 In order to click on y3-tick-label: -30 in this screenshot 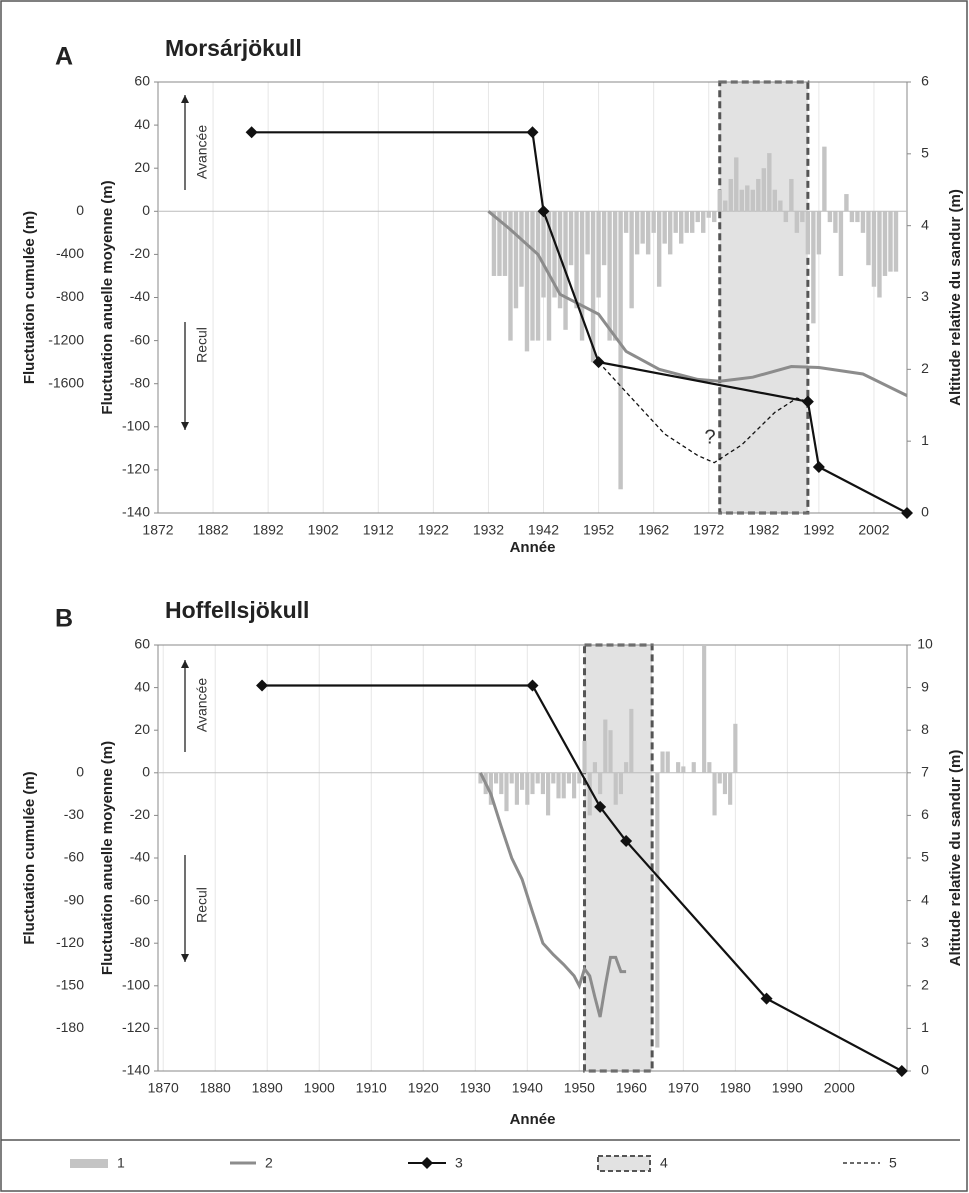, I will do `click(74, 814)`.